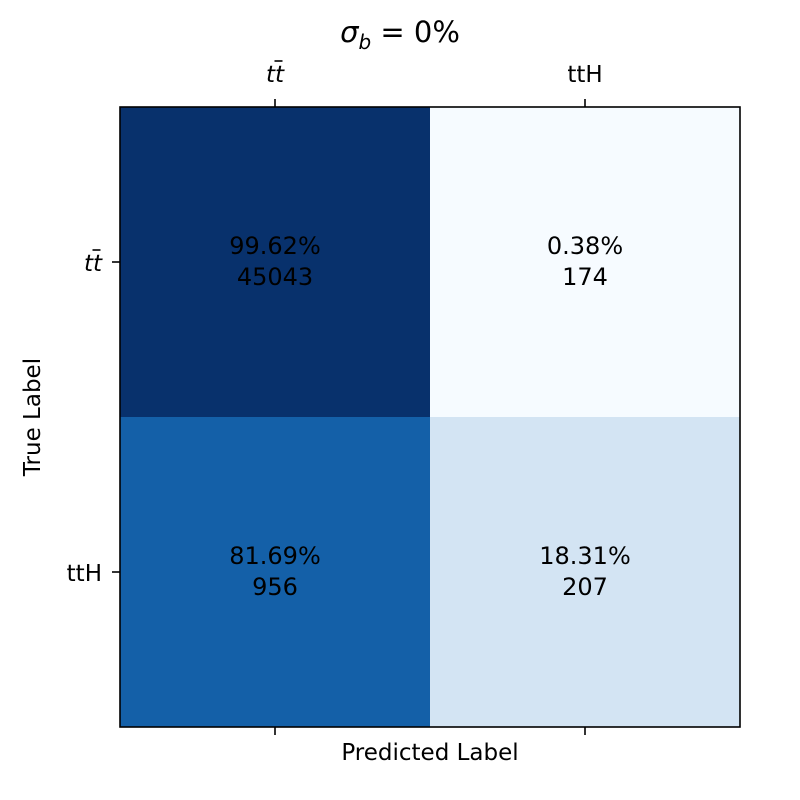  What do you see at coordinates (350, 32) in the screenshot?
I see `title-symbol: σ` at bounding box center [350, 32].